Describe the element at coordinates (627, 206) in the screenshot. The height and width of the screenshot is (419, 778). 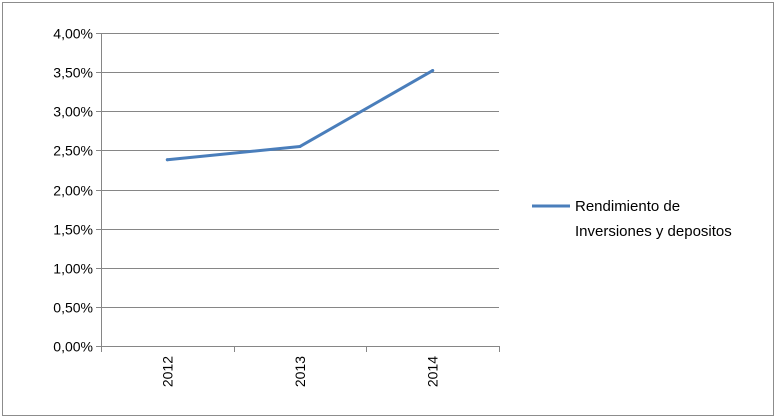
I see `legend-label-line-1: Rendimiento de` at that location.